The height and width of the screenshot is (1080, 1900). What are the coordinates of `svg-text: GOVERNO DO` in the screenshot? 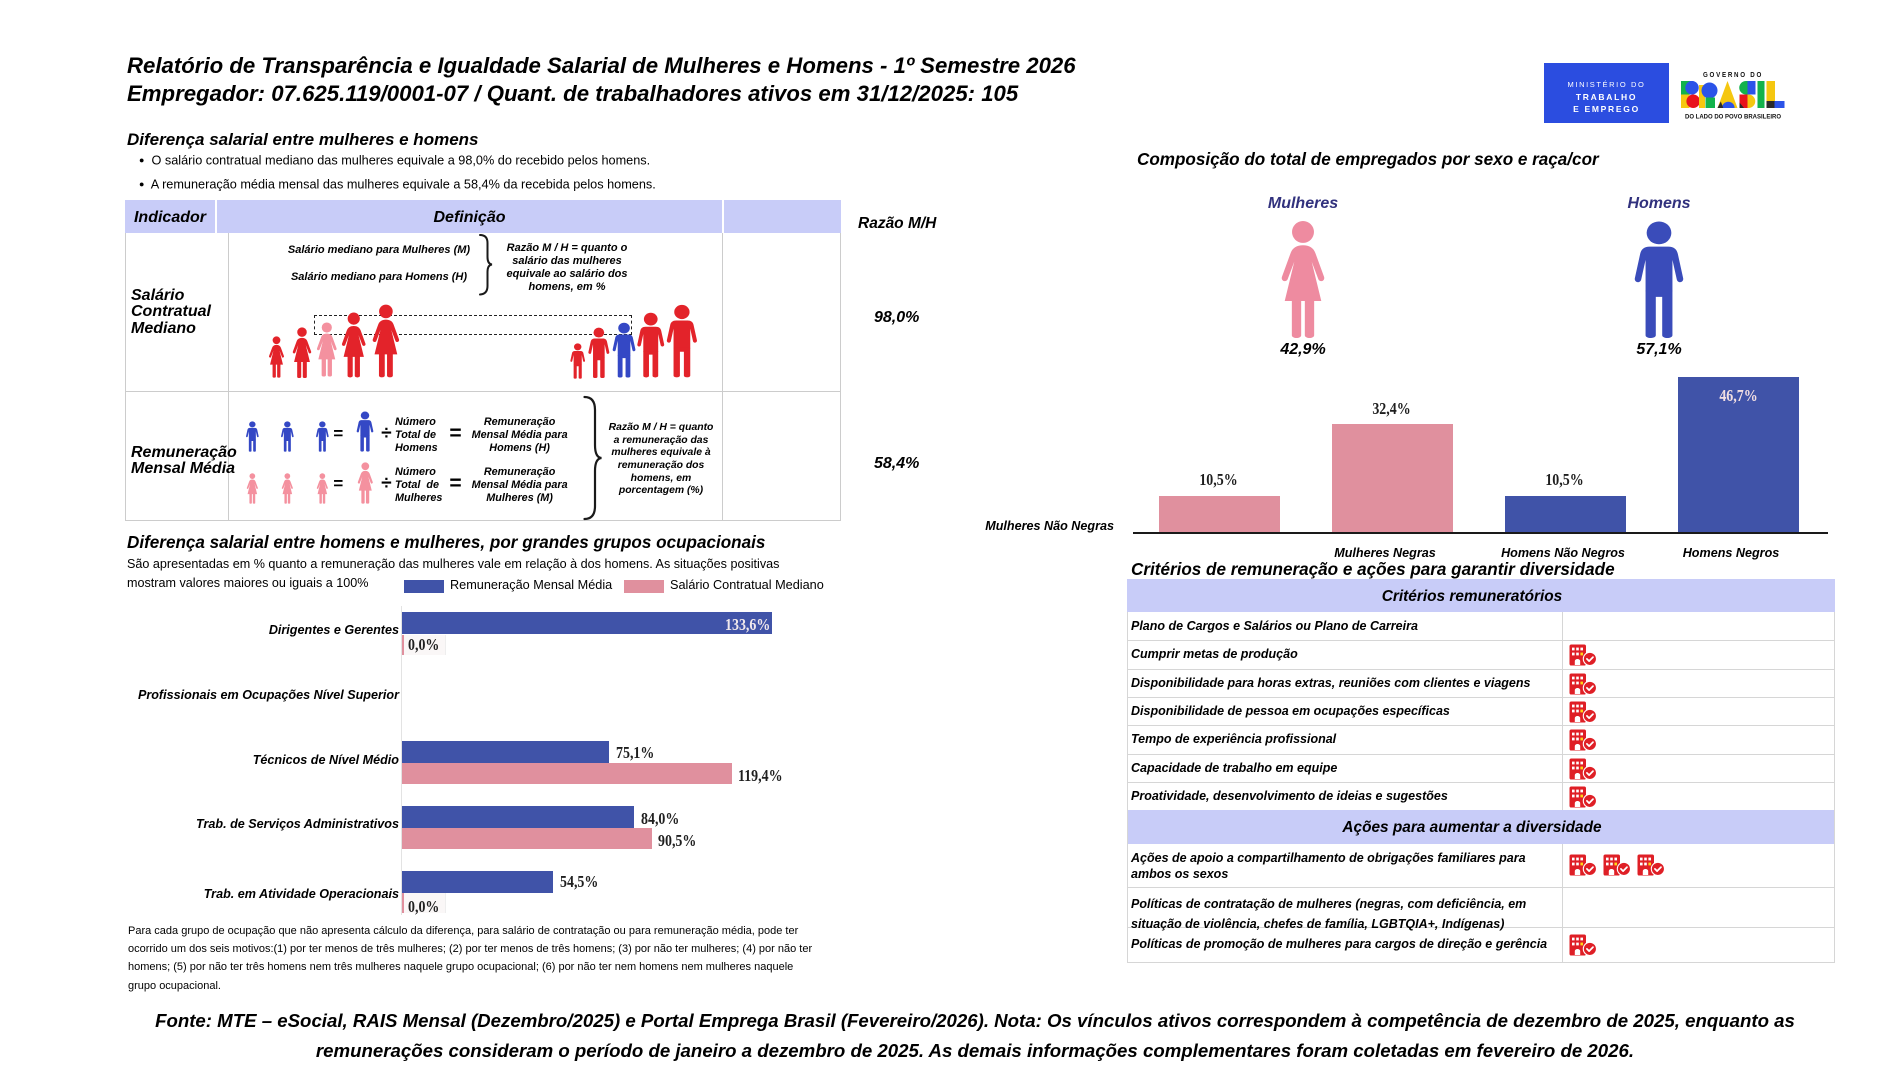 It's located at (1733, 74).